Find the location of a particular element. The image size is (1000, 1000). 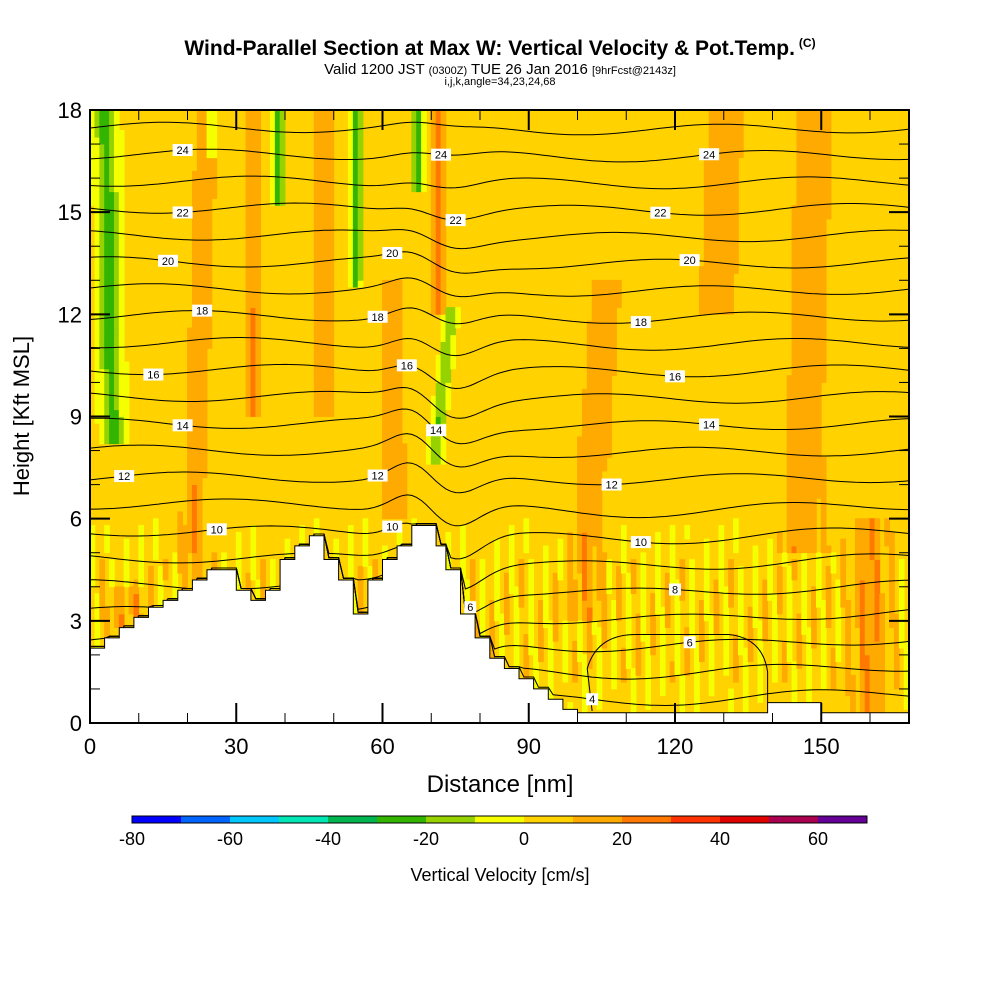

contour-label: 6 is located at coordinates (470, 608).